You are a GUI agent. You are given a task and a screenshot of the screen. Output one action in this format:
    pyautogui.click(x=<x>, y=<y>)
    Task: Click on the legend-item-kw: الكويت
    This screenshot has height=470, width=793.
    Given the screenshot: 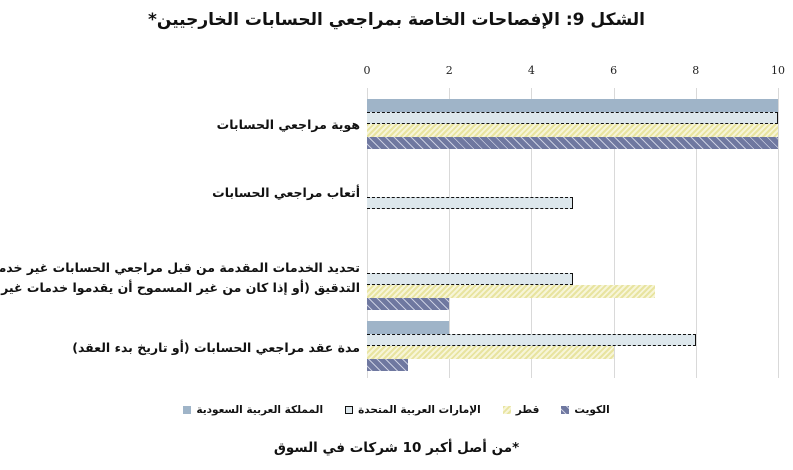 What is the action you would take?
    pyautogui.click(x=585, y=410)
    